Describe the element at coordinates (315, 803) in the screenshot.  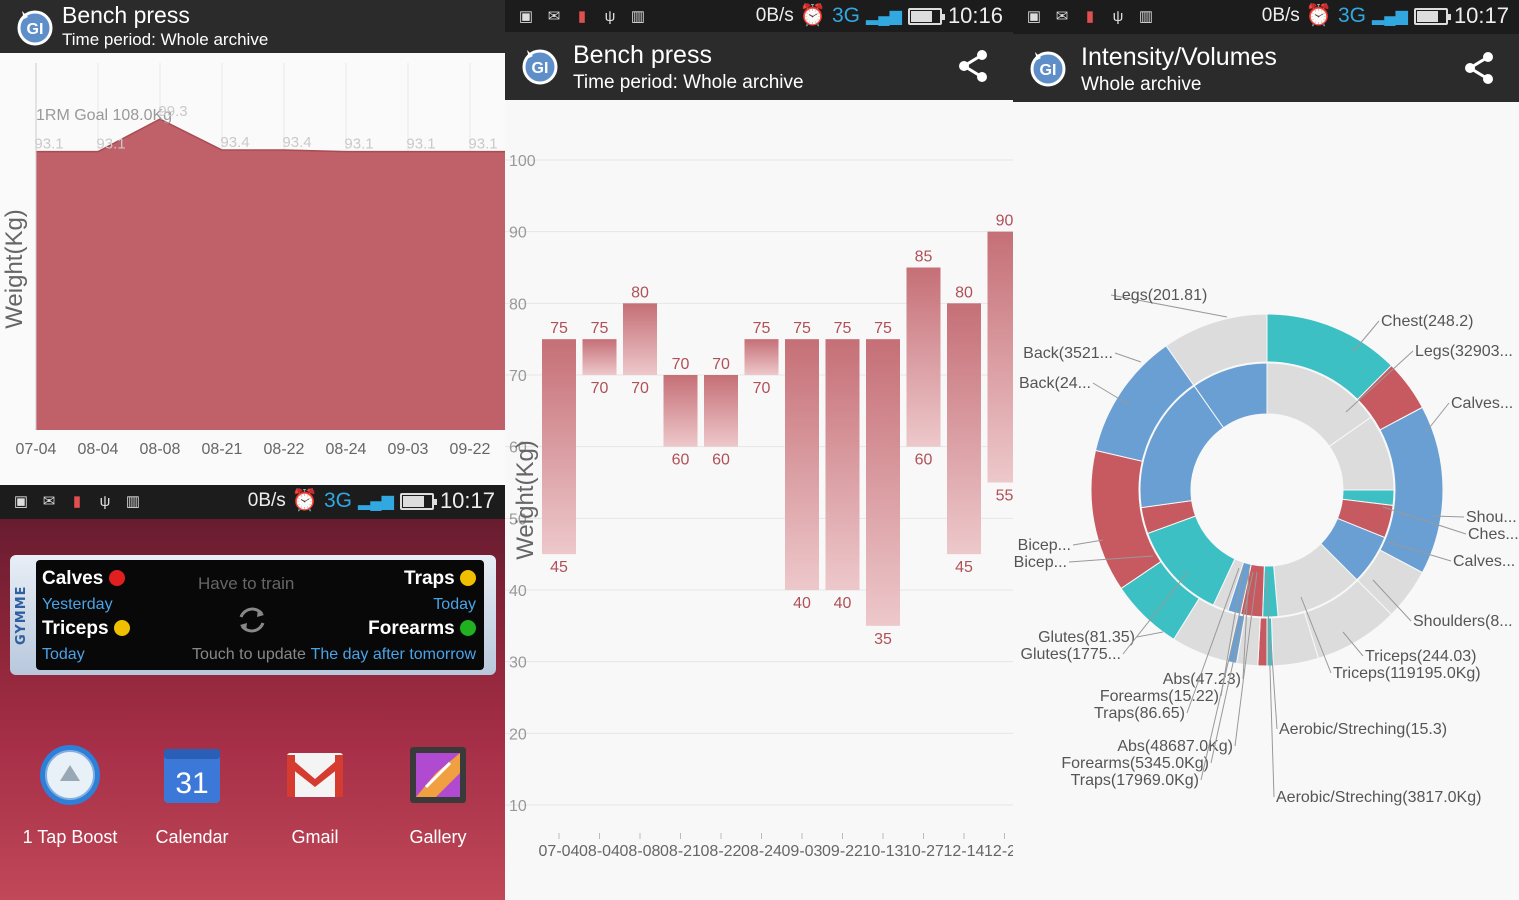
I see `app-gmail: Gmail` at that location.